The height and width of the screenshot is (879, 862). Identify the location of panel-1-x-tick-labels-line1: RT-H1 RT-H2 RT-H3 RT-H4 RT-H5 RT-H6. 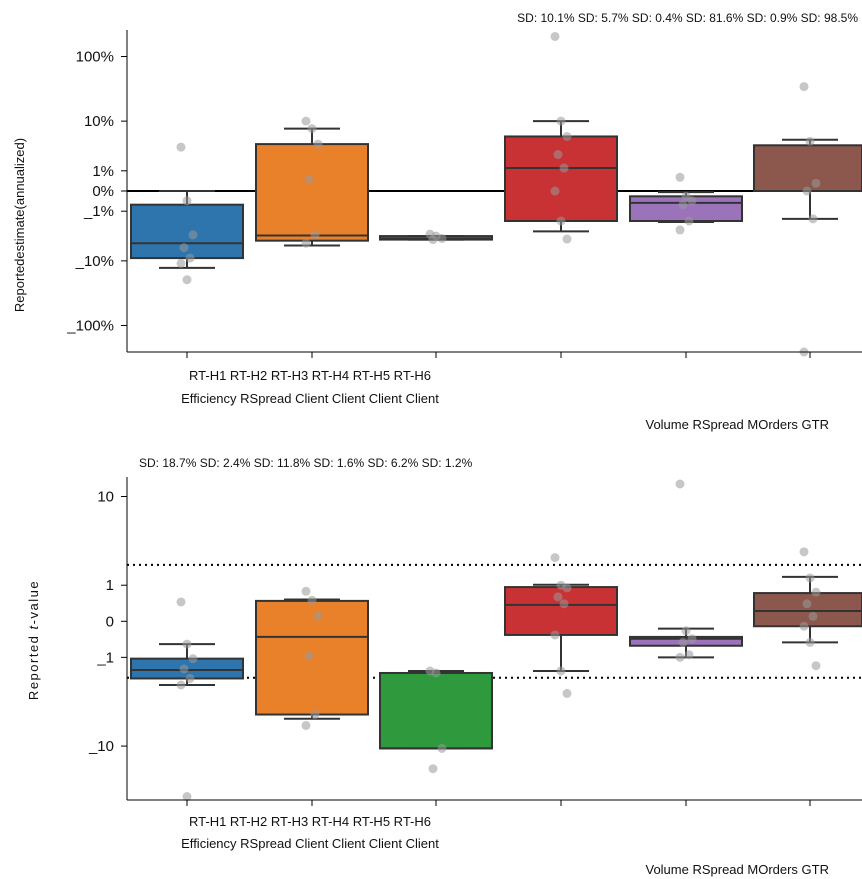
(310, 375).